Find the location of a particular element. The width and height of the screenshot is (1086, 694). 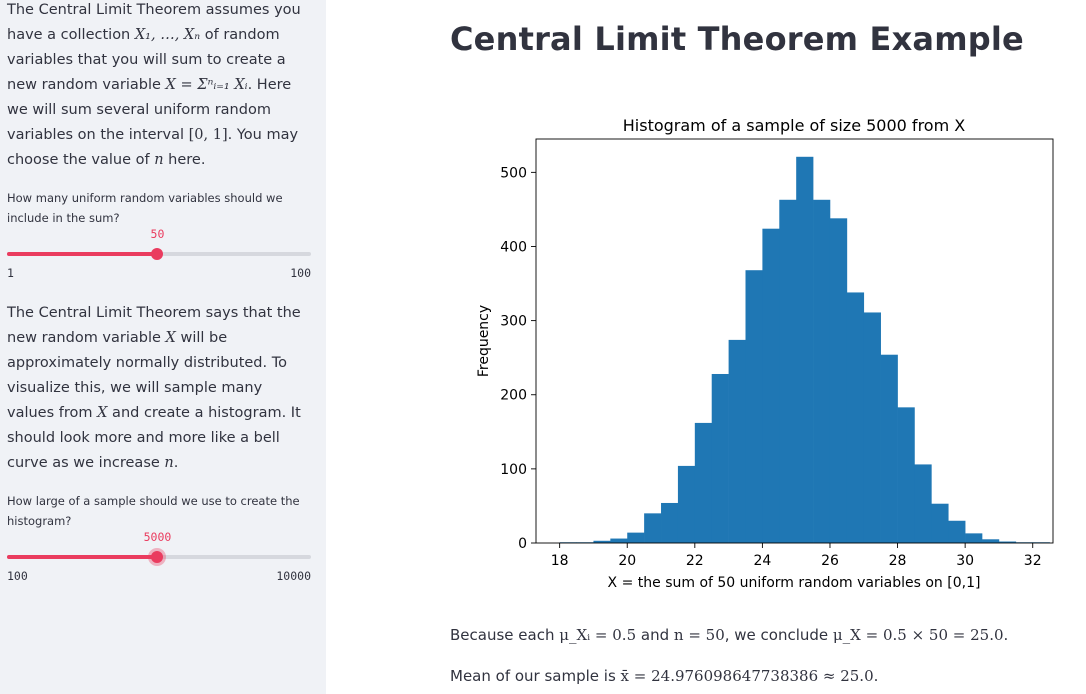

slider-value: 5000 is located at coordinates (157, 537).